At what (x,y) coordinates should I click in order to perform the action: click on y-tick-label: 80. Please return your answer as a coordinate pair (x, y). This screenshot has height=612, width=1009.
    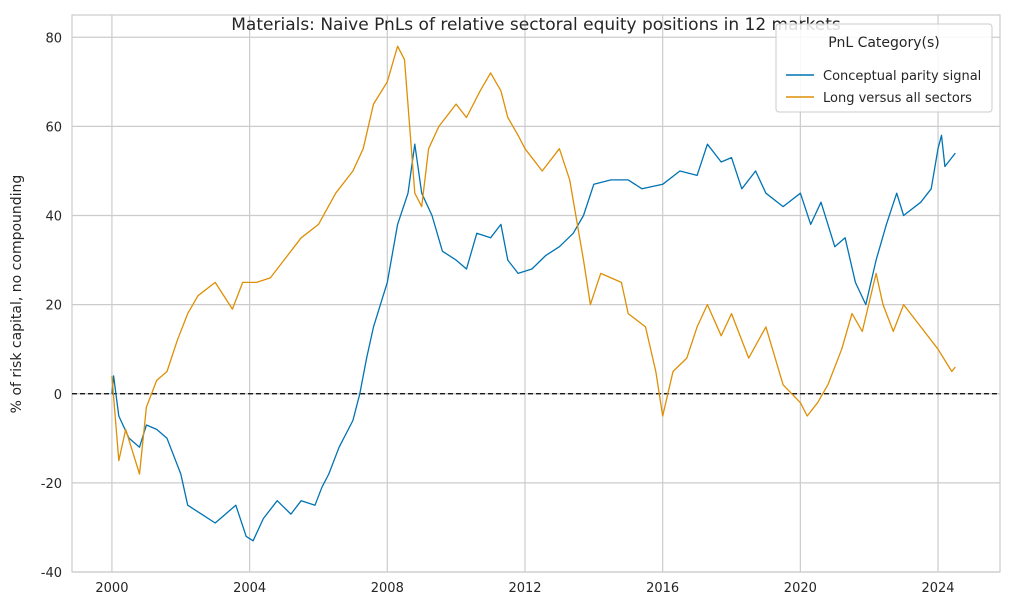
    Looking at the image, I should click on (53, 38).